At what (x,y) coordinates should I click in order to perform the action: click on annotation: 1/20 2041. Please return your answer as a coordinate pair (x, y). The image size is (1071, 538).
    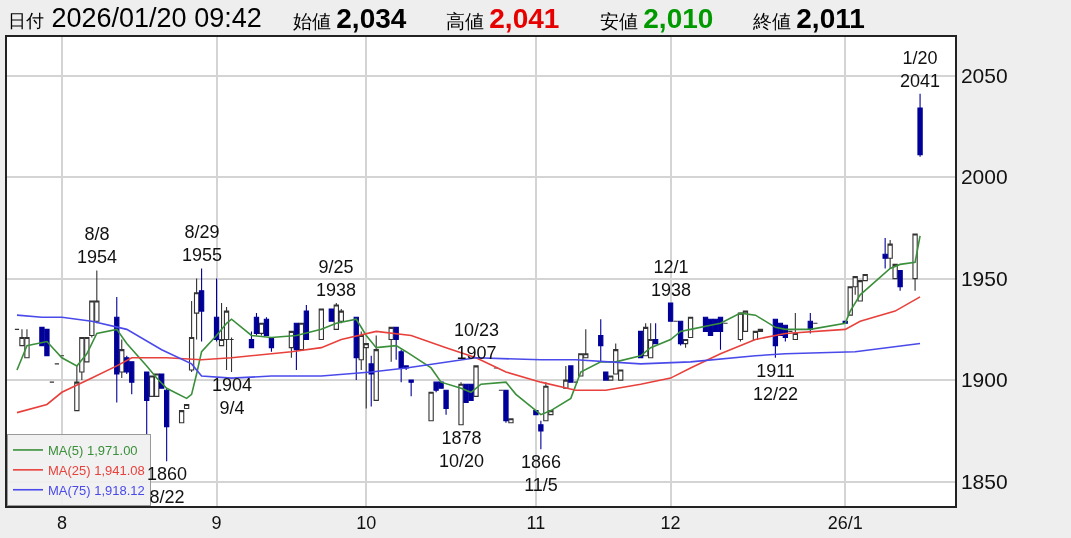
    Looking at the image, I should click on (920, 70).